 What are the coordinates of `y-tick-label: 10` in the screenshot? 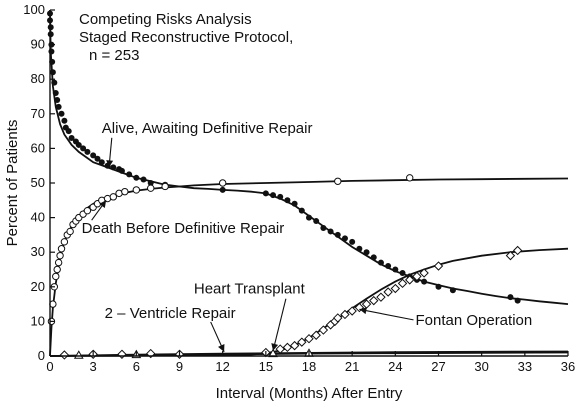 It's located at (38, 320).